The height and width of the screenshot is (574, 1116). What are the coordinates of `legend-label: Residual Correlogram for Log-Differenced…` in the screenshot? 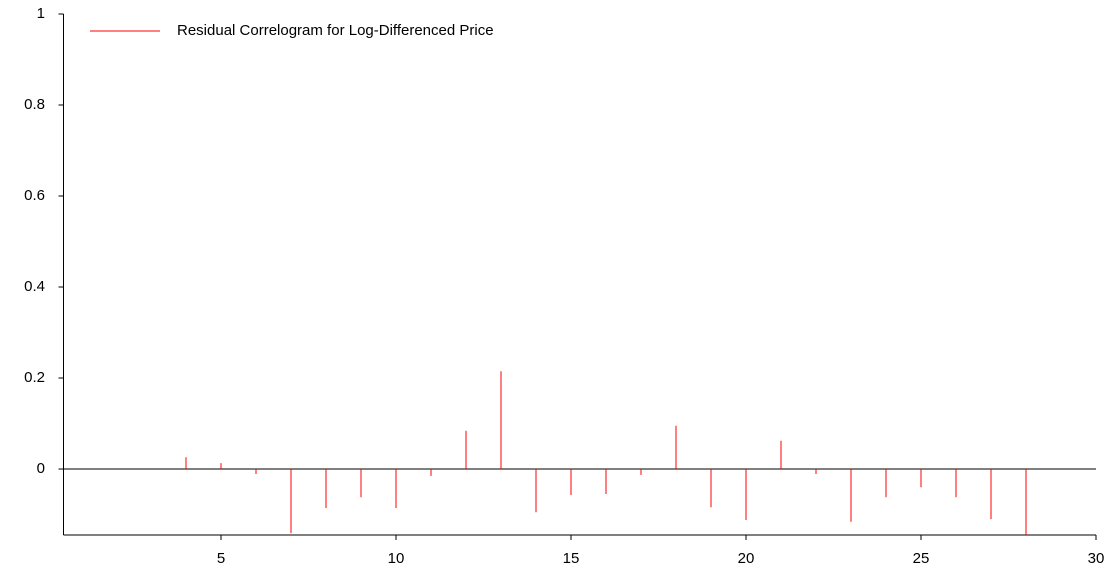 It's located at (335, 30).